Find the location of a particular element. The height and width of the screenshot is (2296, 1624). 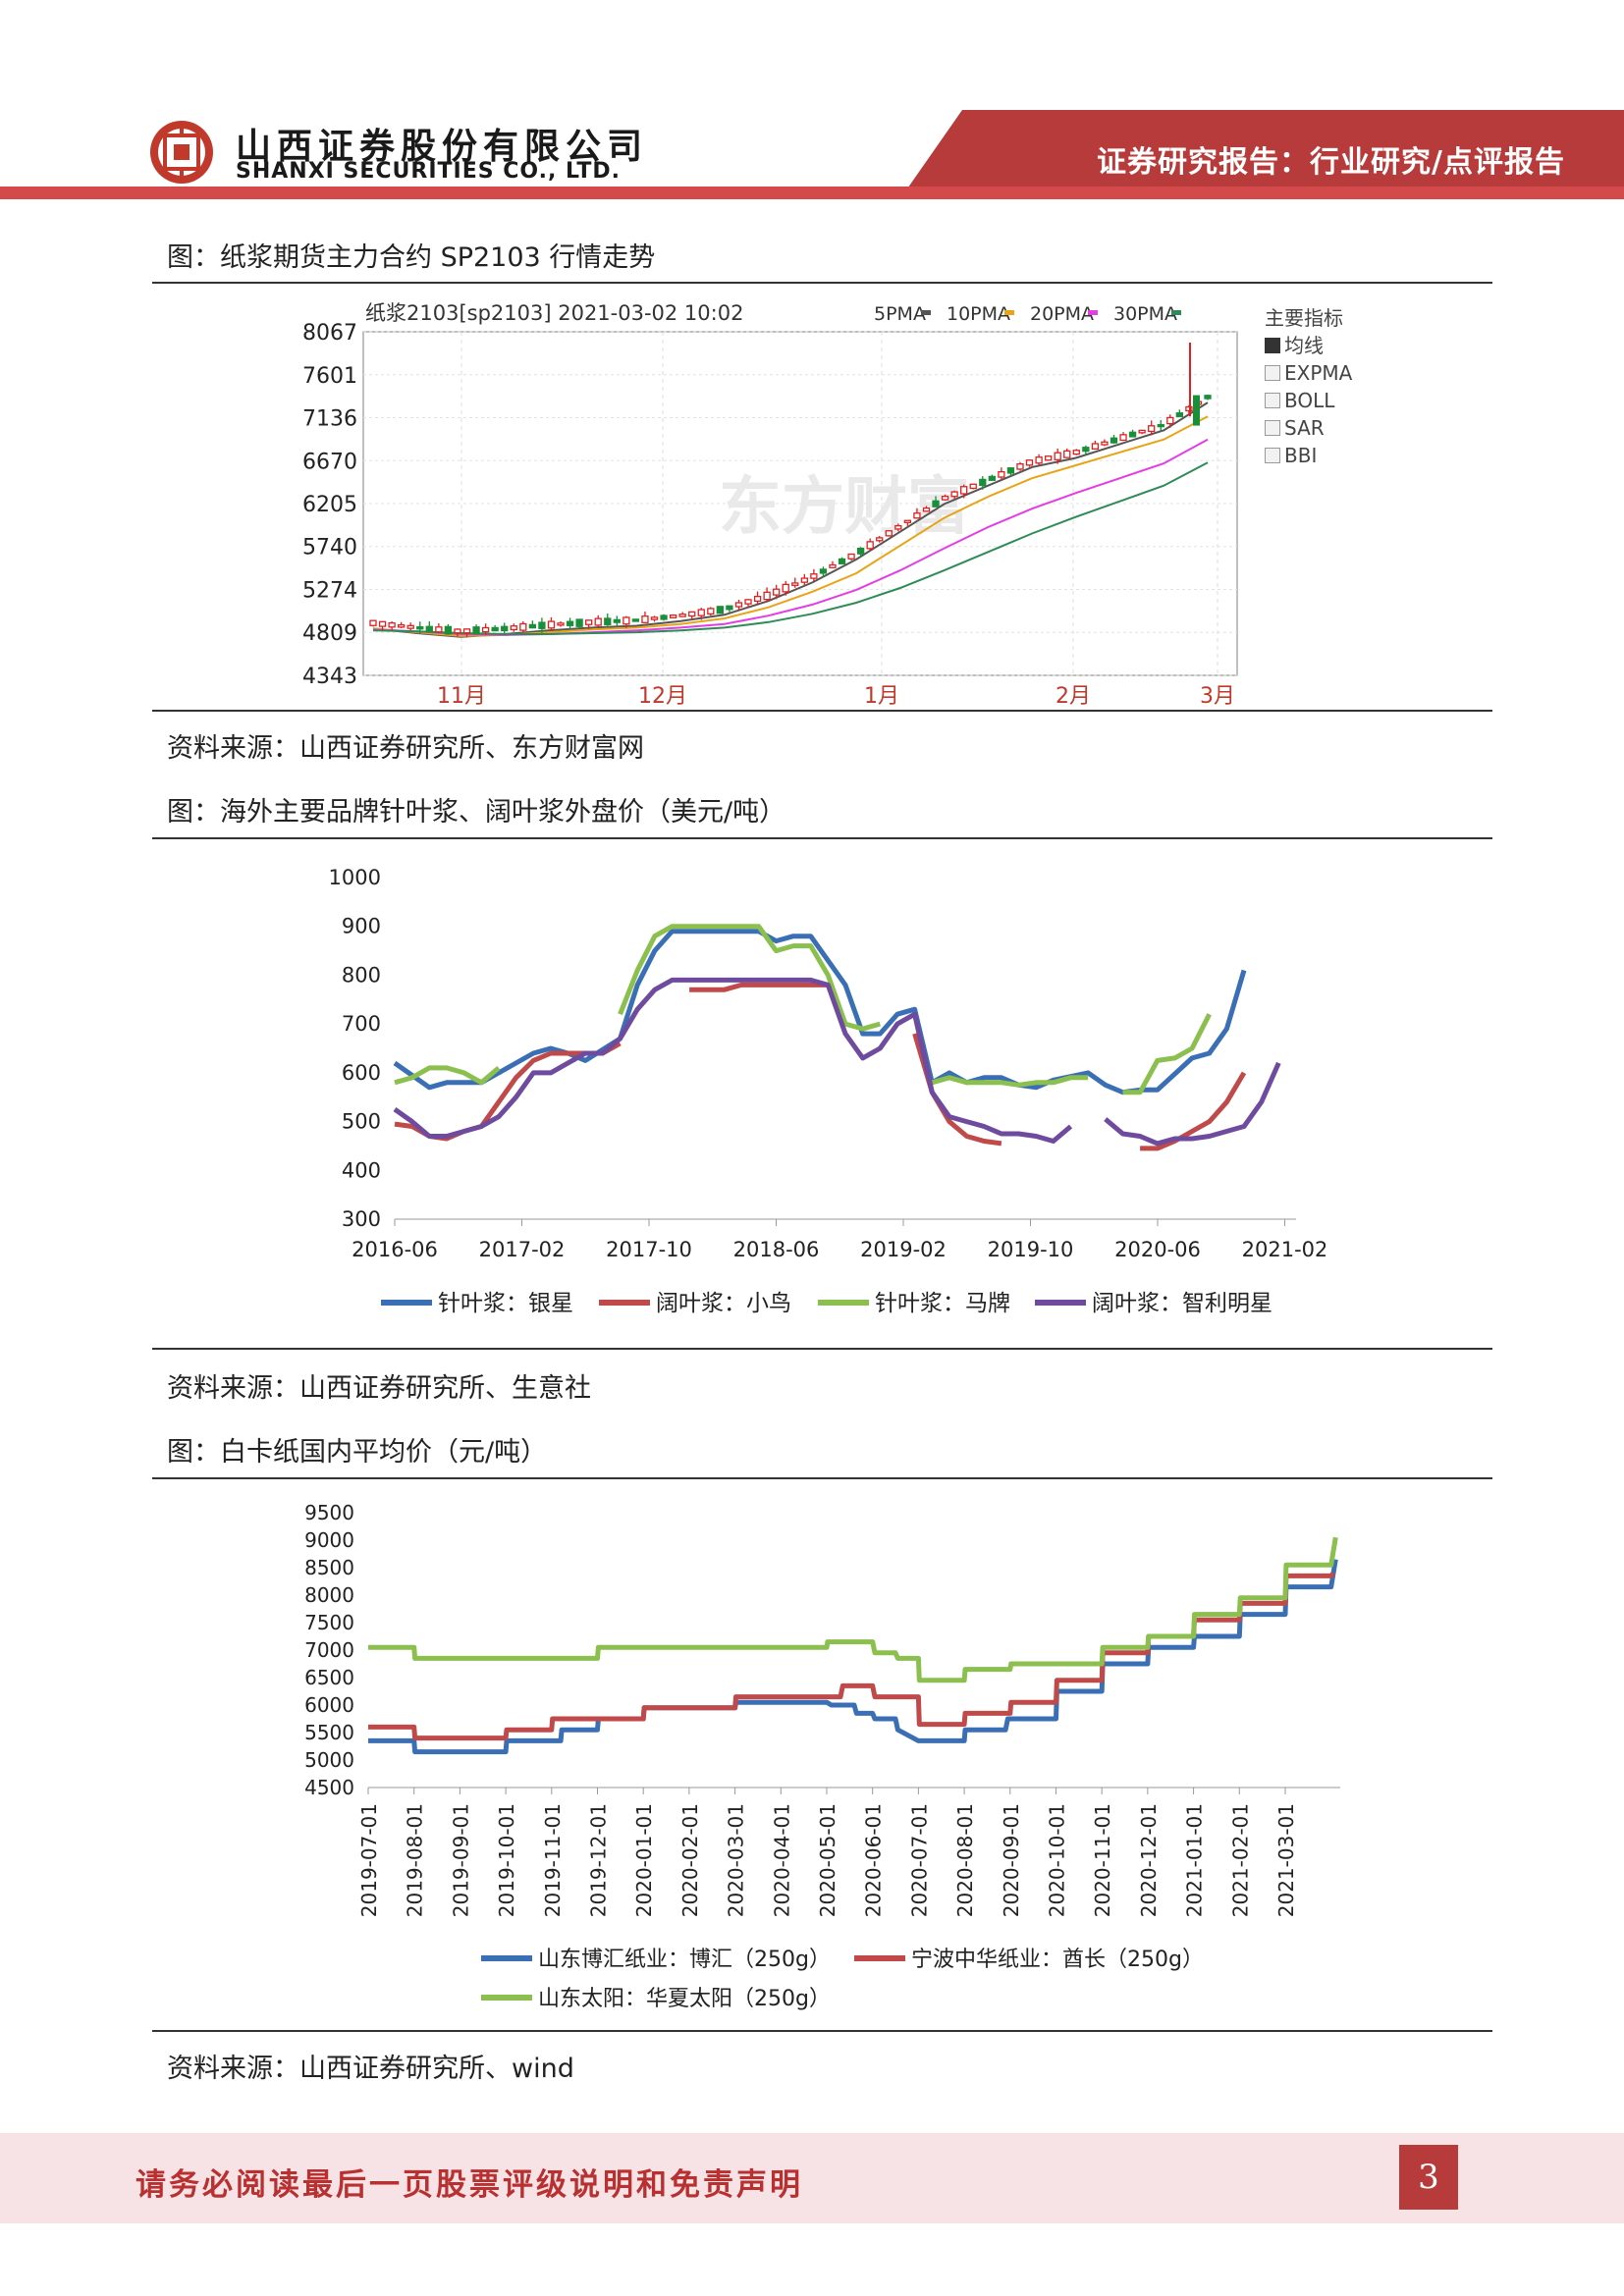

indicator-label: BBI is located at coordinates (1301, 455).